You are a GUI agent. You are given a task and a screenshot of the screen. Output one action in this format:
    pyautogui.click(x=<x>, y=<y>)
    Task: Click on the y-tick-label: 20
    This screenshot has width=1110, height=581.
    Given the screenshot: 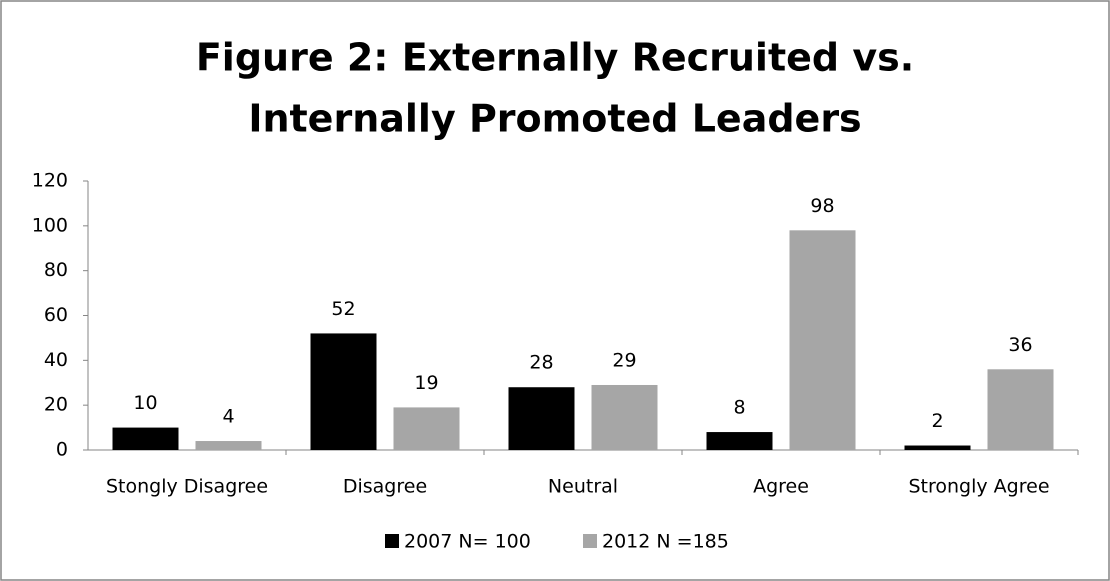 What is the action you would take?
    pyautogui.click(x=56, y=405)
    